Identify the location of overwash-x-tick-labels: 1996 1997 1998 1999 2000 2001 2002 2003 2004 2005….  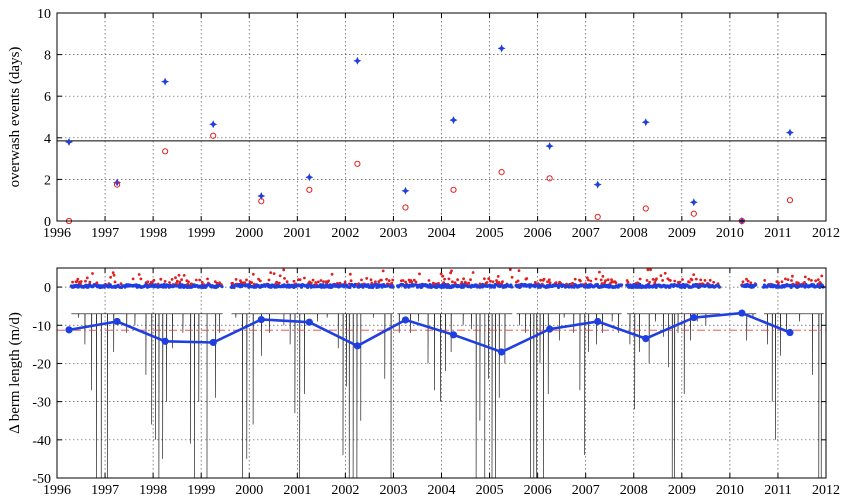
(441, 233).